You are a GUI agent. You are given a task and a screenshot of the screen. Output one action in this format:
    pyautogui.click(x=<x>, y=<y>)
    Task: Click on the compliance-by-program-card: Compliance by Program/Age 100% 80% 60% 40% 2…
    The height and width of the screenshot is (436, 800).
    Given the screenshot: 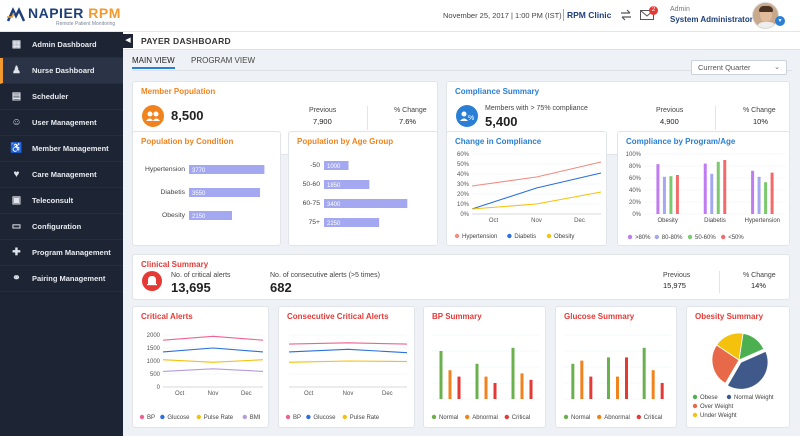 What is the action you would take?
    pyautogui.click(x=703, y=188)
    